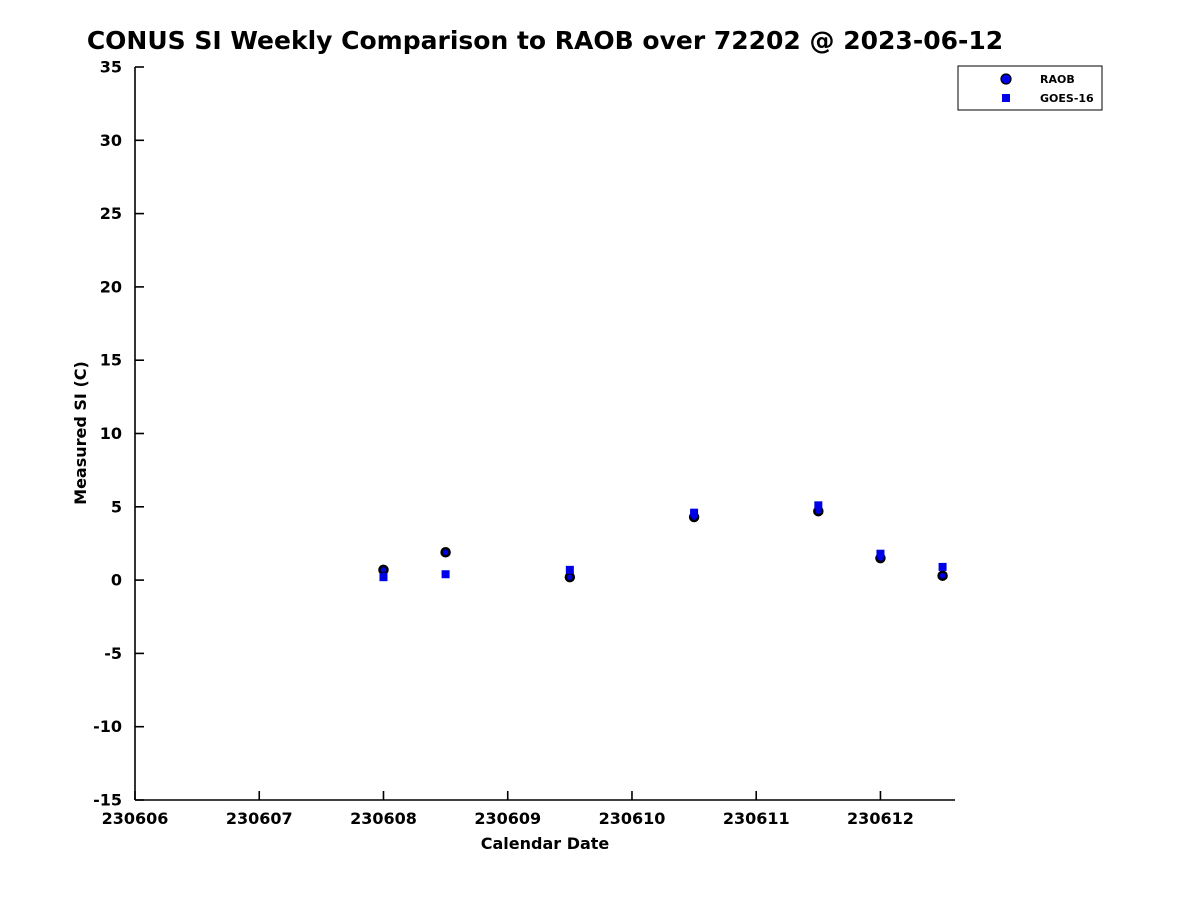 This screenshot has width=1200, height=900. What do you see at coordinates (259, 818) in the screenshot?
I see `x-tick-label: 230607` at bounding box center [259, 818].